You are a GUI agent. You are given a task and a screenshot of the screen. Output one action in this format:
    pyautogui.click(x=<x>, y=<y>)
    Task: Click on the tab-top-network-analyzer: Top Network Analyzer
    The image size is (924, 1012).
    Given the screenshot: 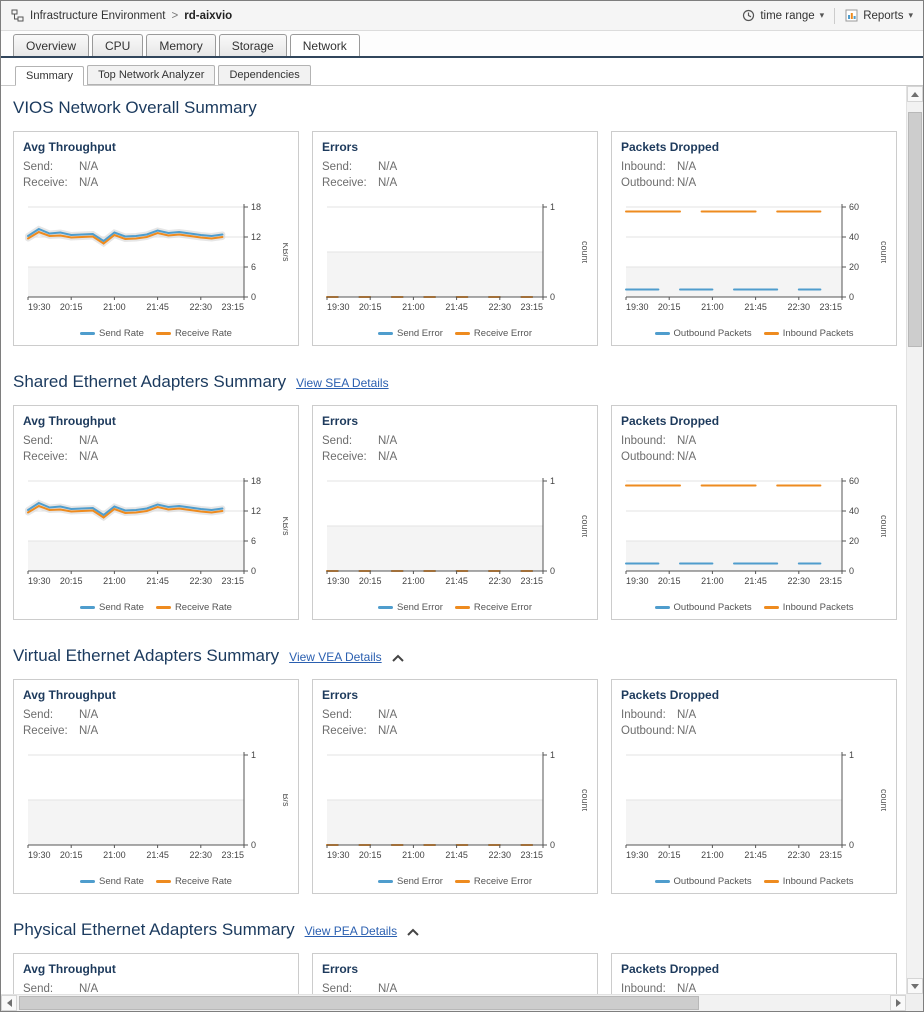 What is the action you would take?
    pyautogui.click(x=151, y=75)
    